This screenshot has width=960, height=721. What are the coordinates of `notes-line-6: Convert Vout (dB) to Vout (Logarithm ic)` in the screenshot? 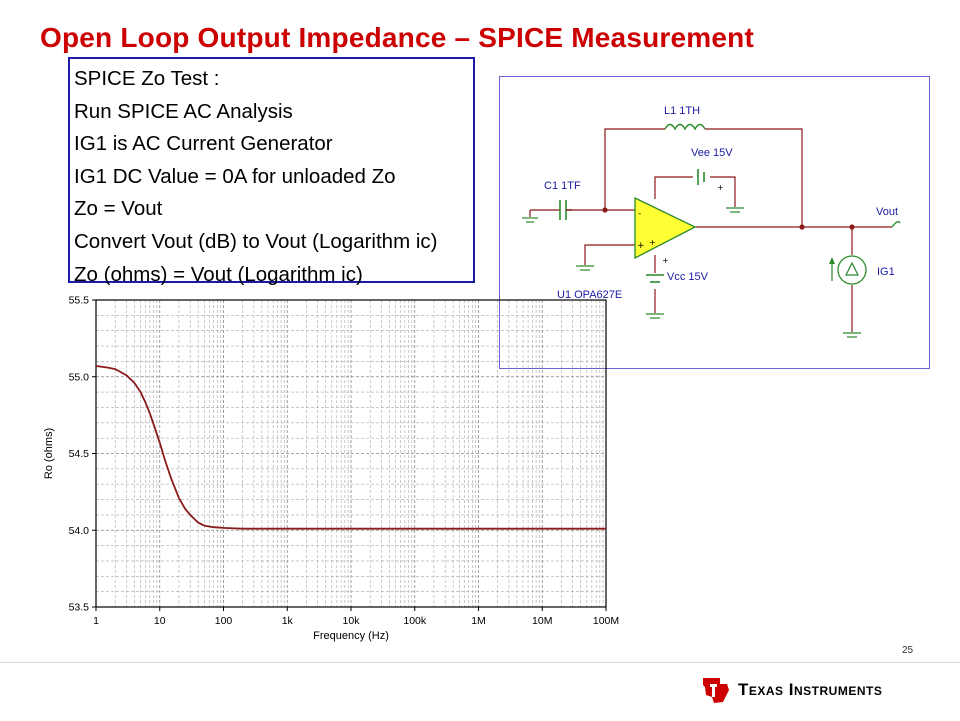 It's located at (256, 241).